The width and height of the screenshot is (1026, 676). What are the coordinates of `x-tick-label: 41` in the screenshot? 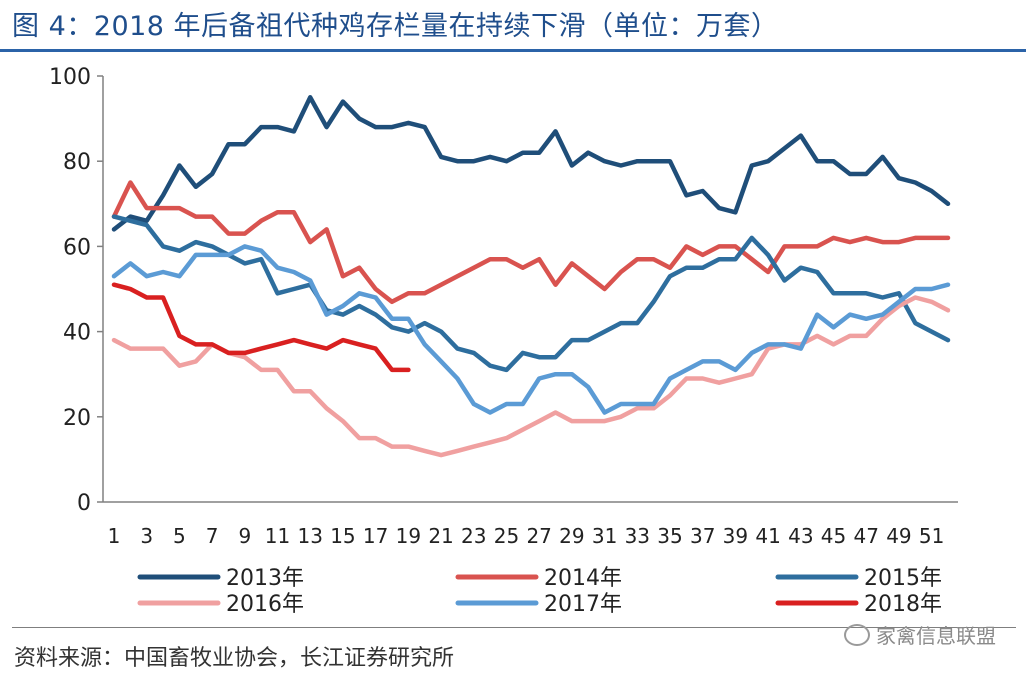 It's located at (767, 536).